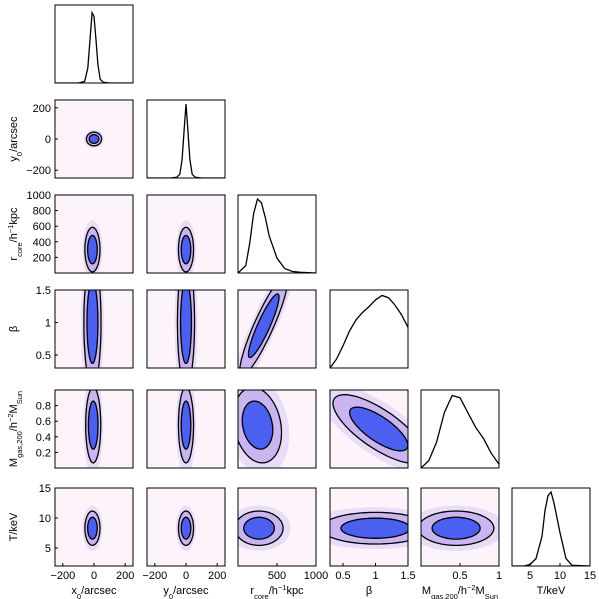  What do you see at coordinates (277, 235) in the screenshot?
I see `marginal-rcore` at bounding box center [277, 235].